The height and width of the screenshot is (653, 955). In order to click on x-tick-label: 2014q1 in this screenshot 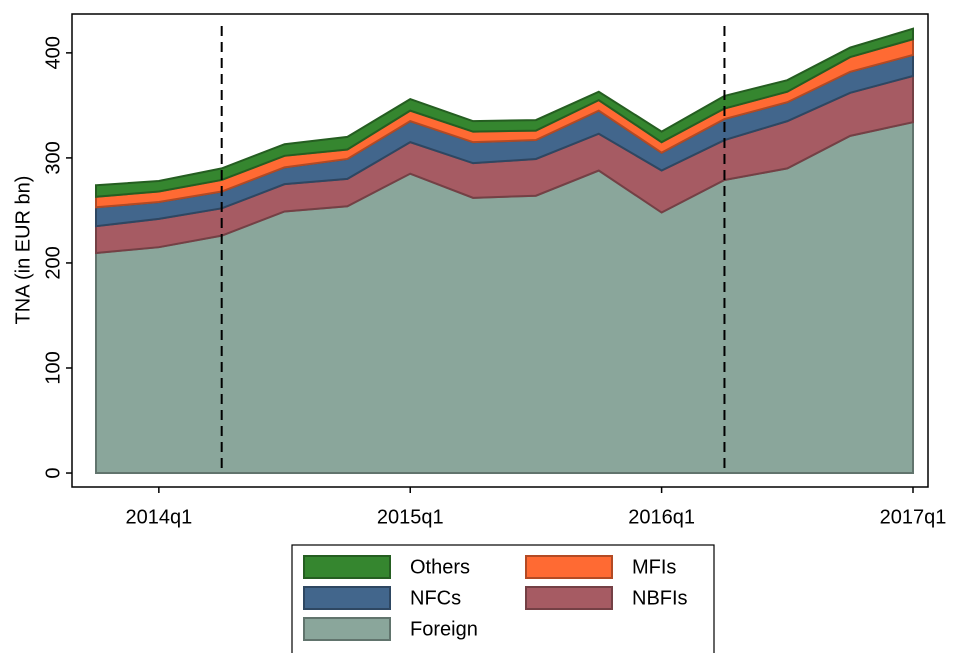, I will do `click(158, 517)`.